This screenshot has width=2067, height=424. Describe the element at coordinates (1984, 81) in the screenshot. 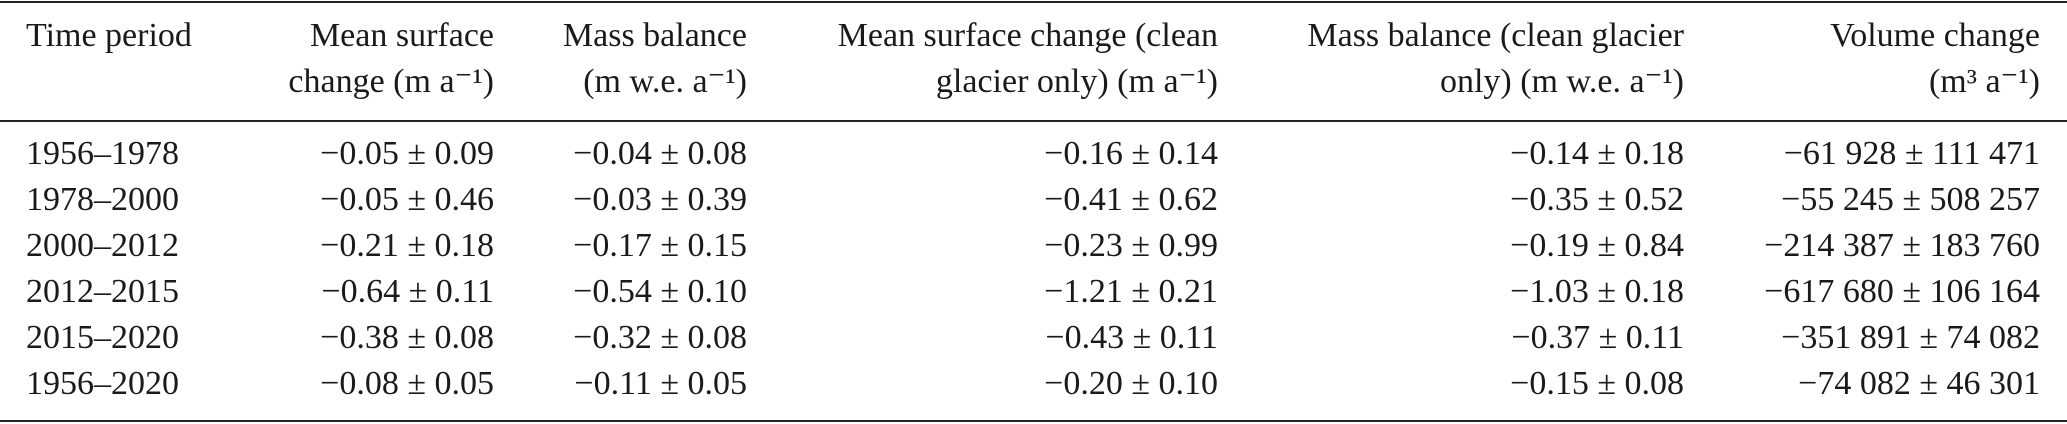

I see `header-cell: (m³ a⁻¹)` at that location.